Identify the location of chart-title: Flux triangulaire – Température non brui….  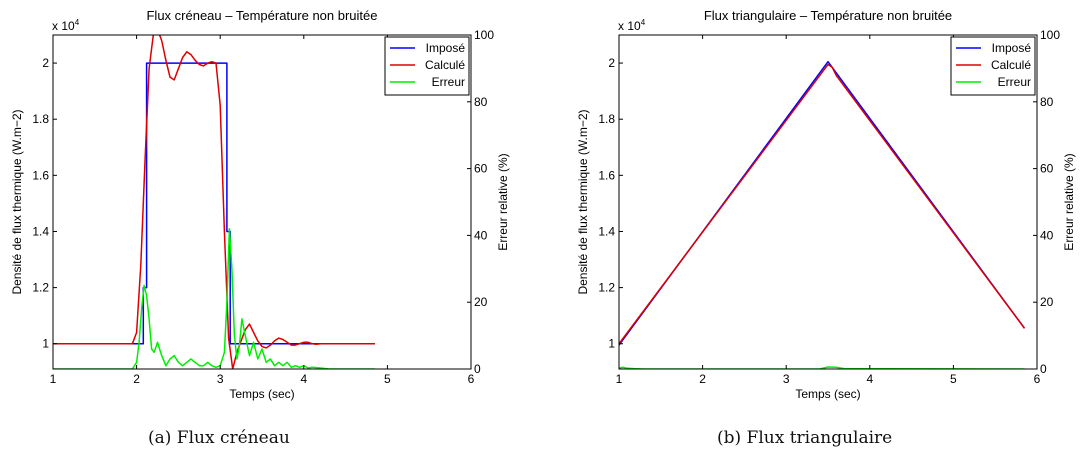
(828, 15).